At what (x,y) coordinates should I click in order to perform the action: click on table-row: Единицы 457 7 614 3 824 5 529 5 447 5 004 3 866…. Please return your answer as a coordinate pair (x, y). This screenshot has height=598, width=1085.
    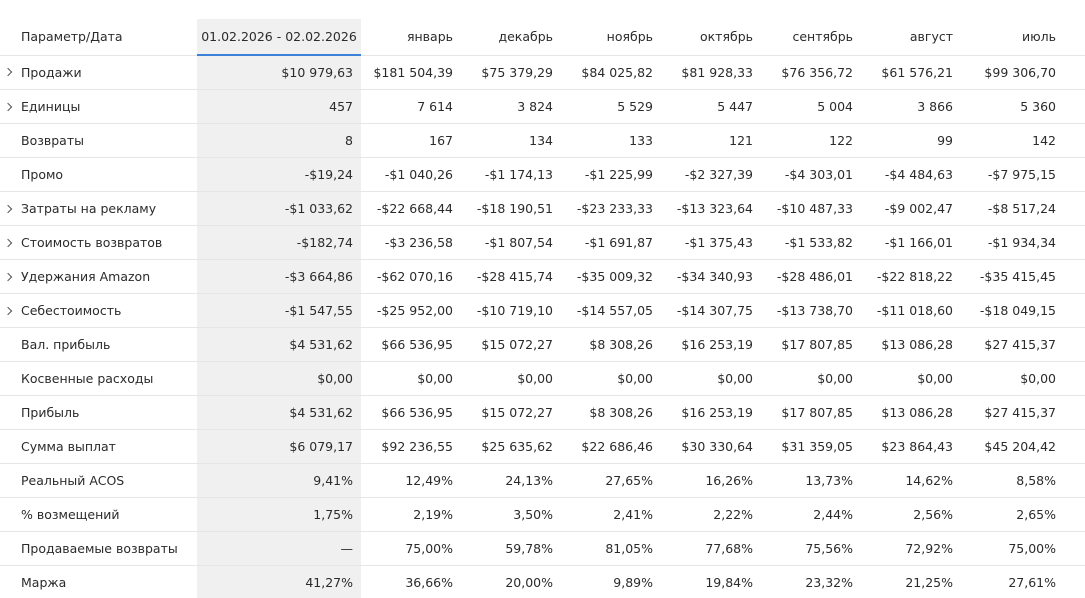
    Looking at the image, I should click on (542, 106).